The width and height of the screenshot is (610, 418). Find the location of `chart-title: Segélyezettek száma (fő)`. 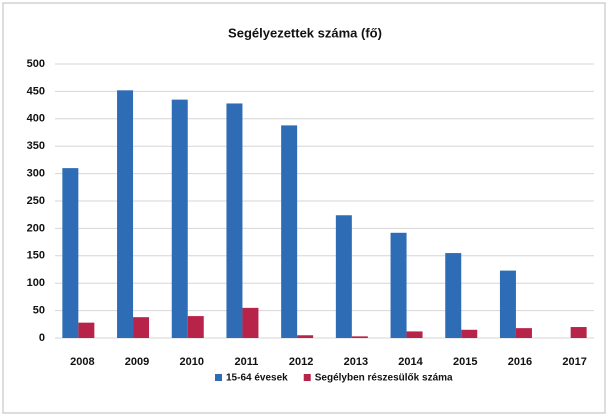

chart-title: Segélyezettek száma (fő) is located at coordinates (305, 32).